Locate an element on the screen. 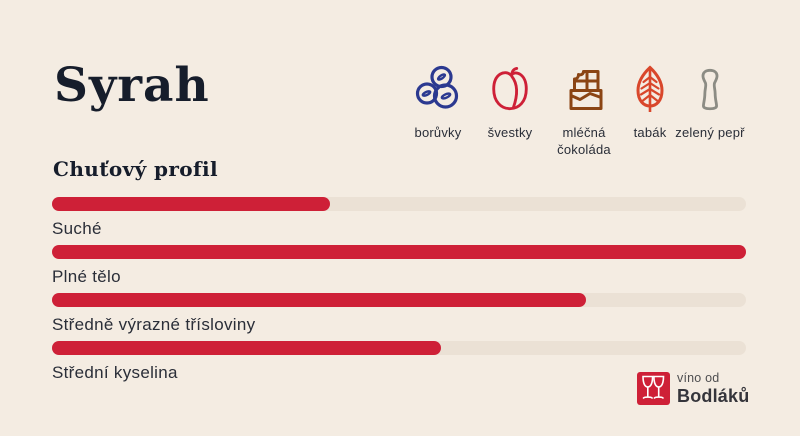 This screenshot has width=800, height=436. brand-logo-line1: víno od is located at coordinates (698, 378).